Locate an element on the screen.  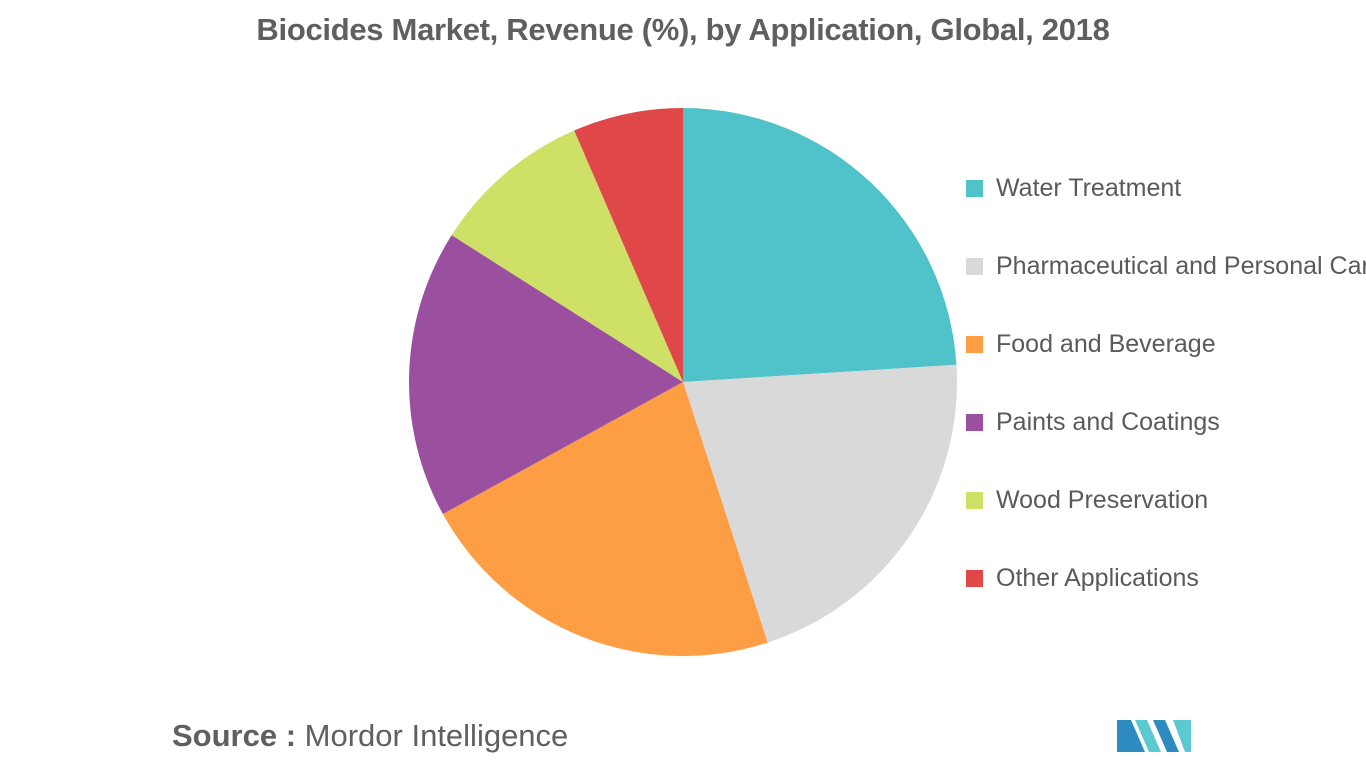
legend-item: Water Treatment is located at coordinates (1166, 209).